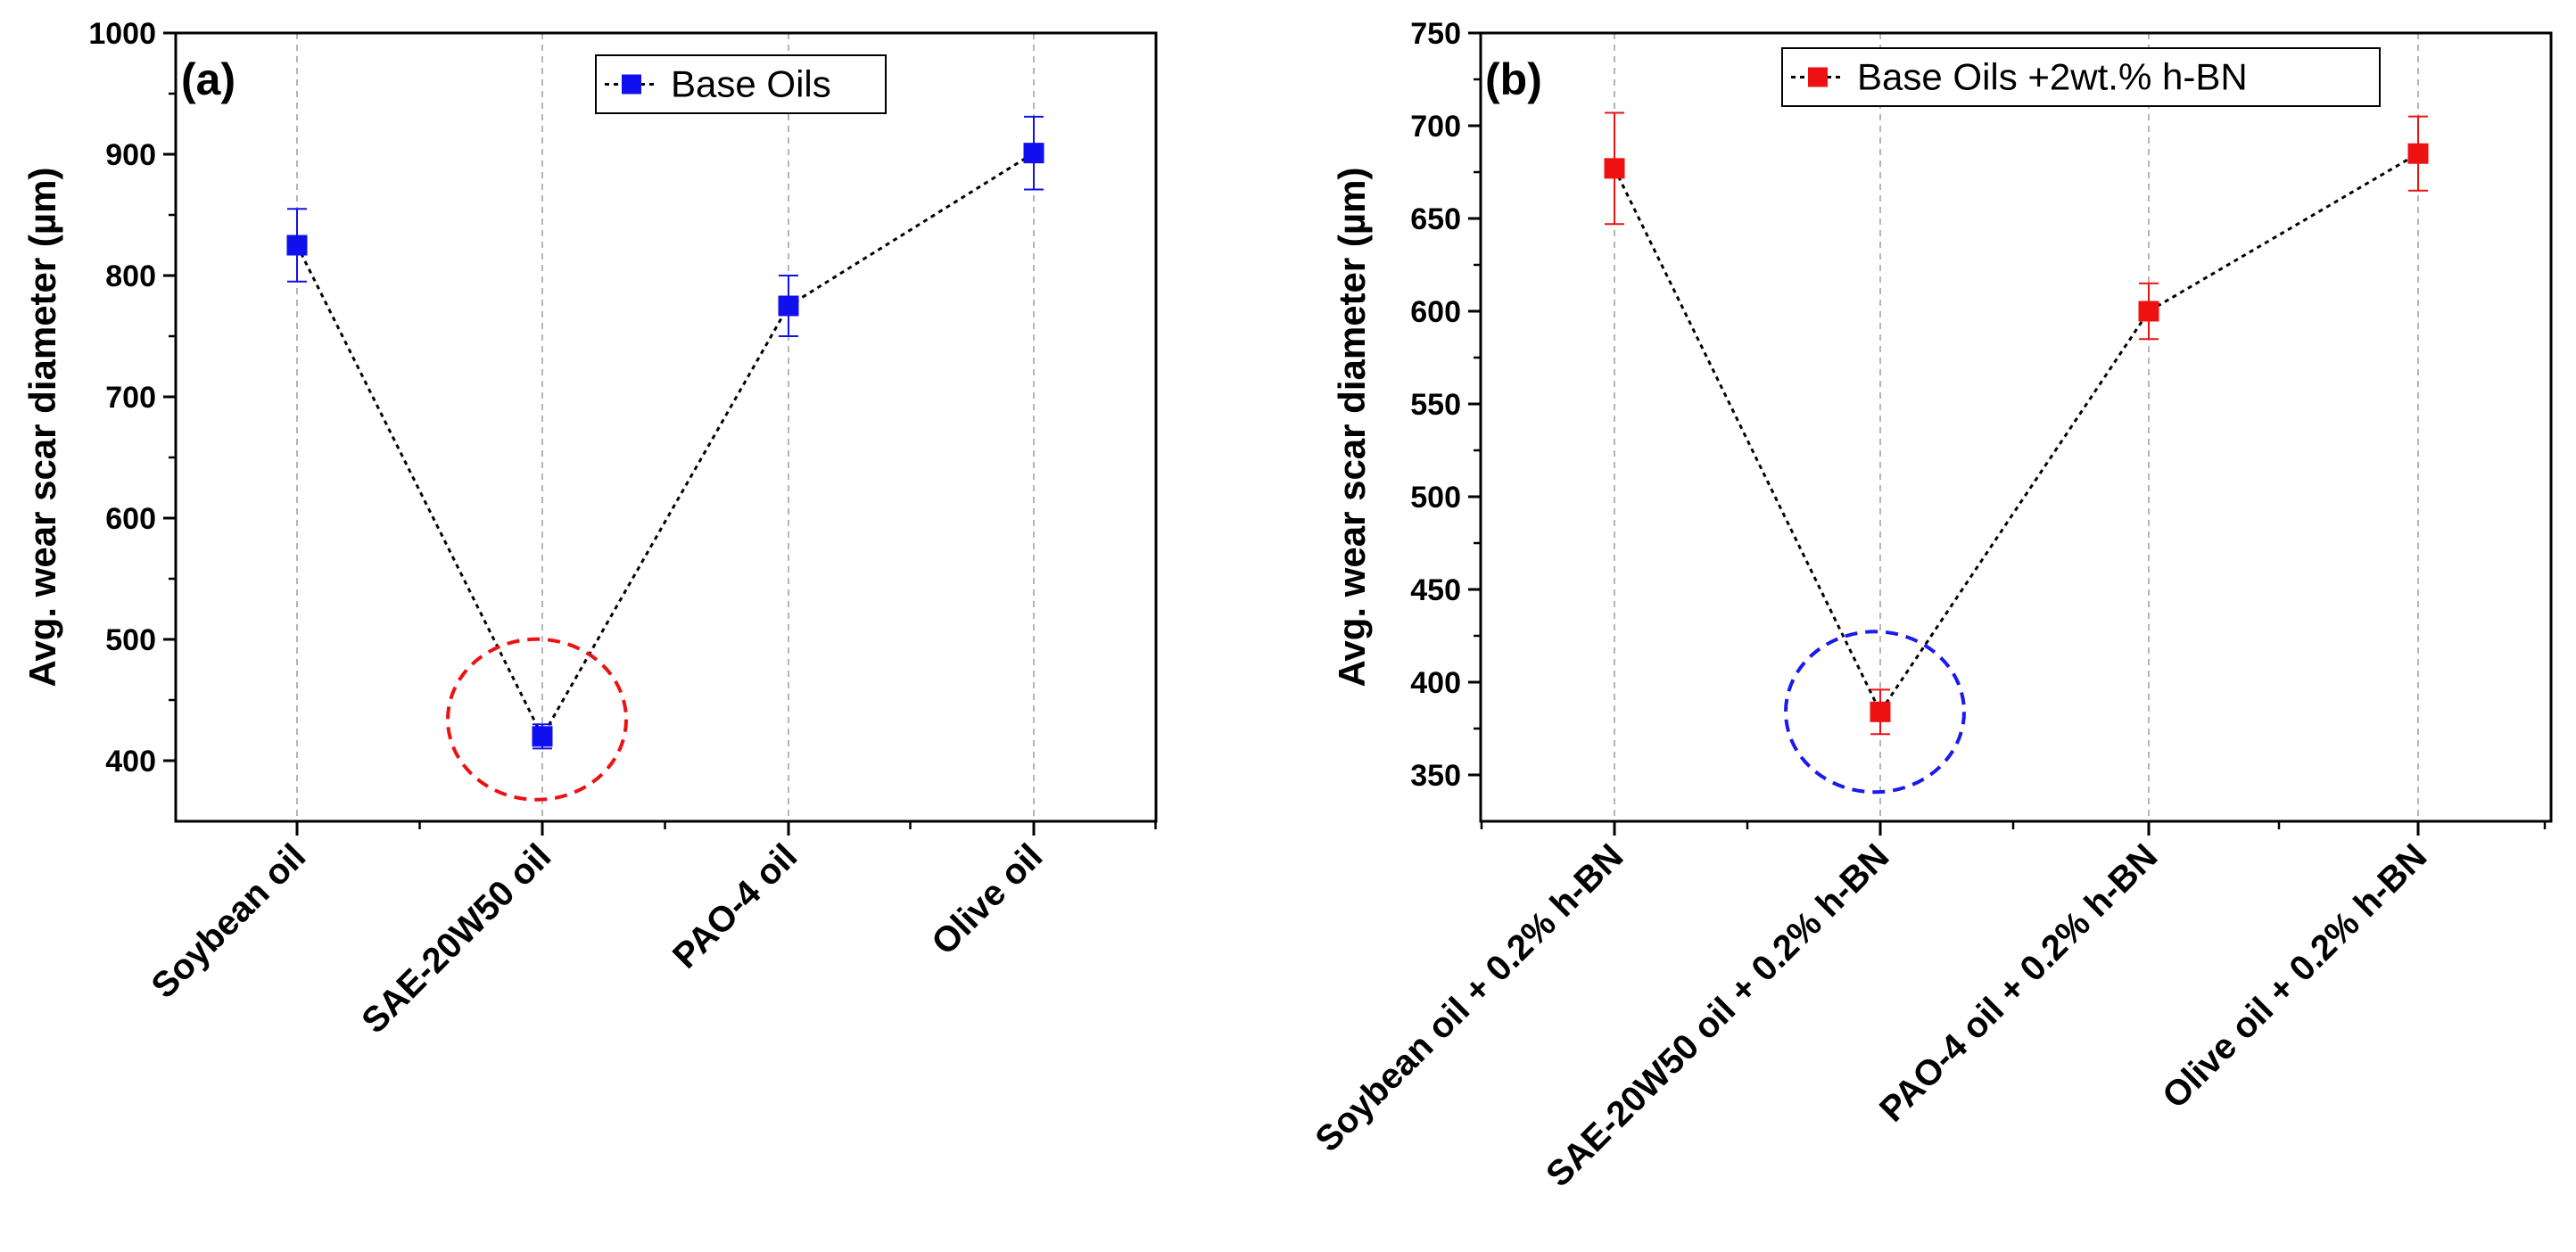 The width and height of the screenshot is (2576, 1252). I want to click on panel-label: (a), so click(208, 79).